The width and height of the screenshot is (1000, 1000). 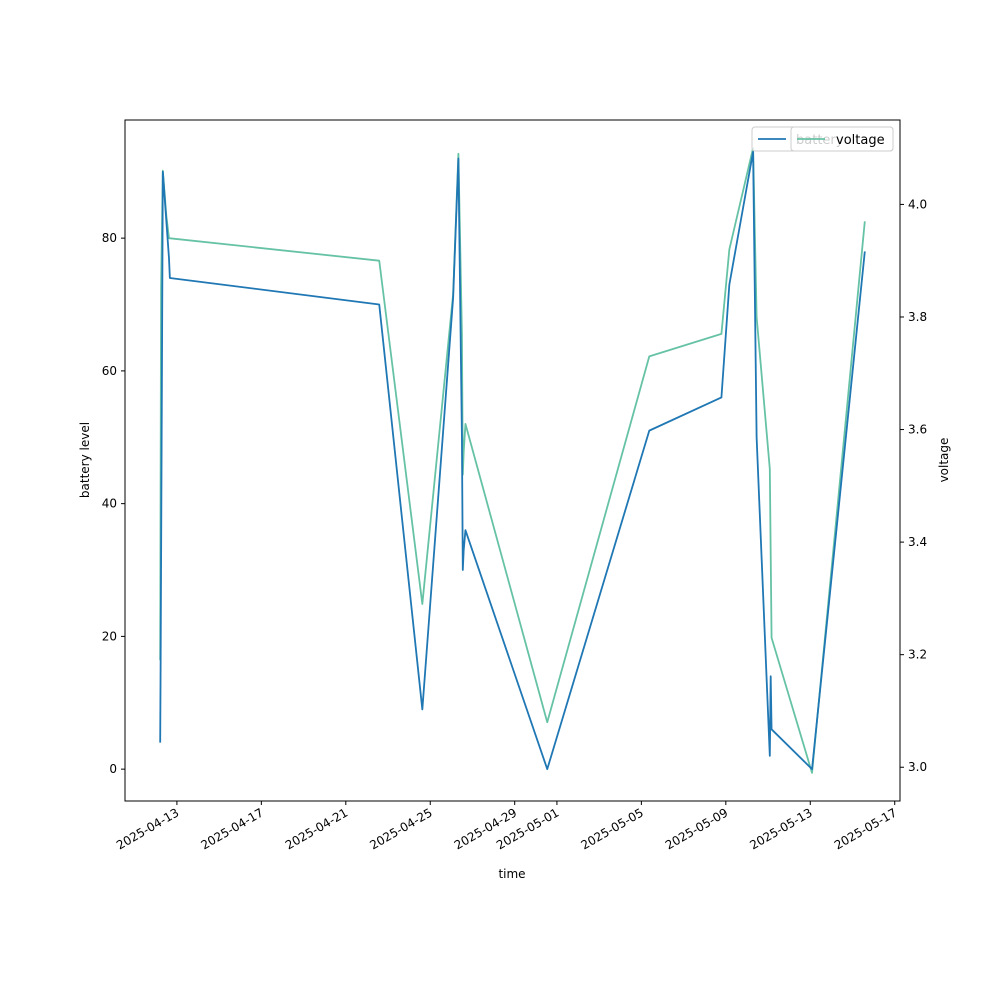 What do you see at coordinates (109, 504) in the screenshot?
I see `left-y-tick-label: 40` at bounding box center [109, 504].